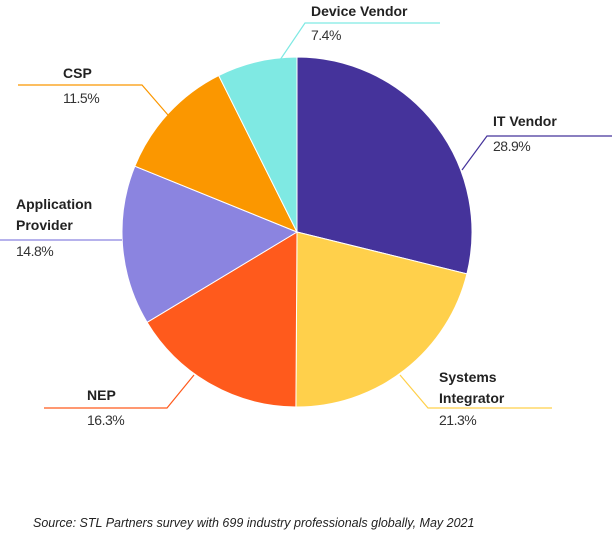  I want to click on pct-application-provider: 14.8%, so click(35, 251).